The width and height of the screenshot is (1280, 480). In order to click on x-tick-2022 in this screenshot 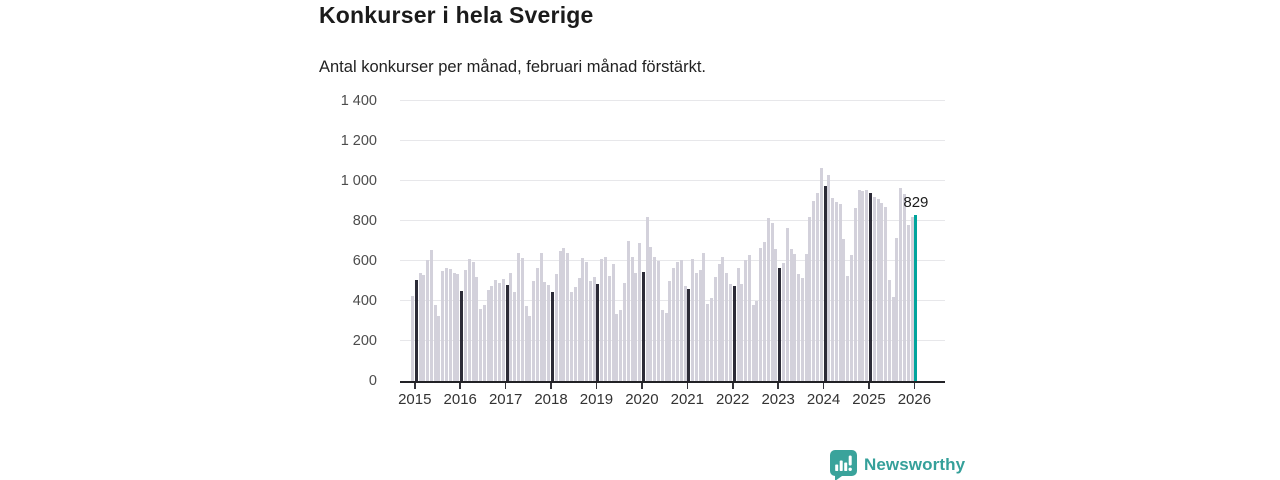, I will do `click(732, 386)`.